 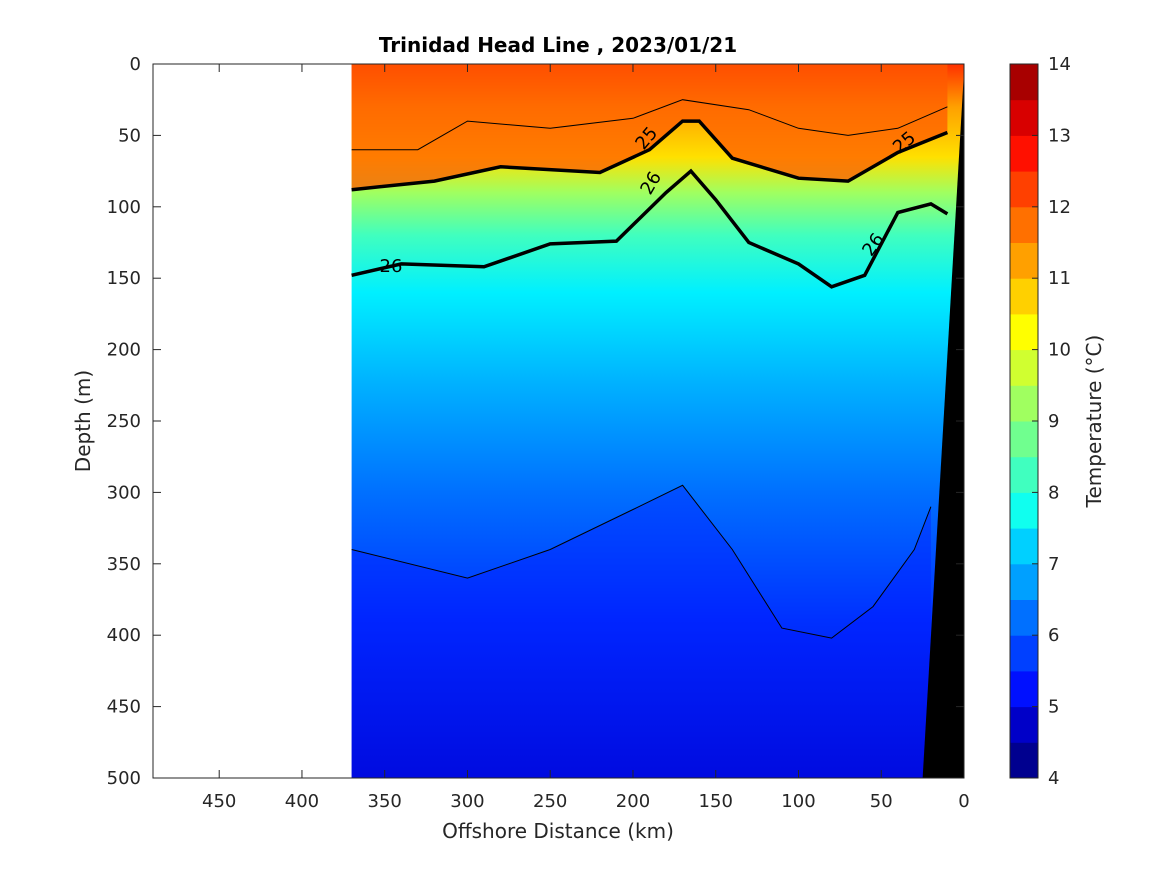 I want to click on x-tick-label: 200, so click(x=633, y=801).